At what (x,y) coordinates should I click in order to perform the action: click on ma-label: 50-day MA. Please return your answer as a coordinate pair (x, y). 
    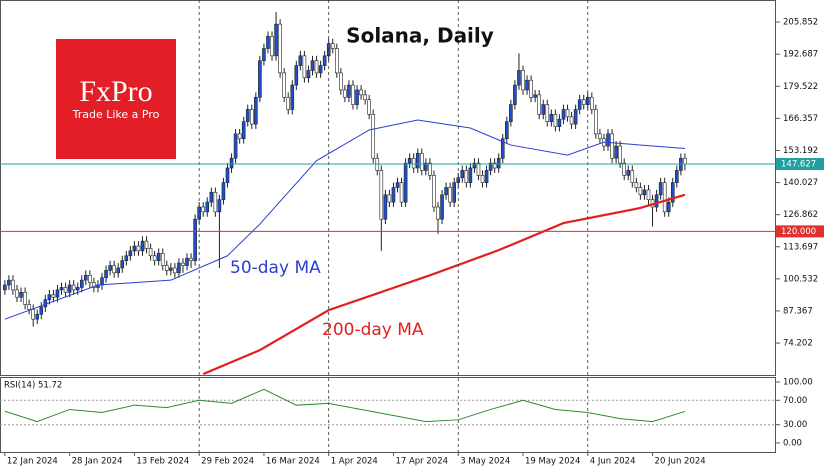
    Looking at the image, I should click on (275, 268).